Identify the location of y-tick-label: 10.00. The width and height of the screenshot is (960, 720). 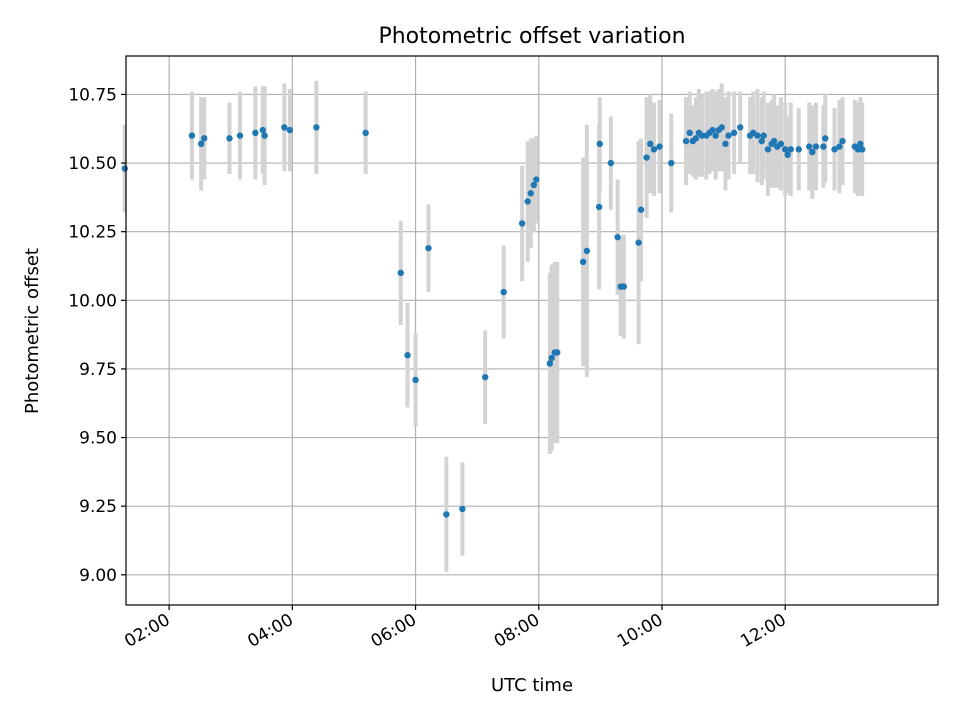
(92, 301).